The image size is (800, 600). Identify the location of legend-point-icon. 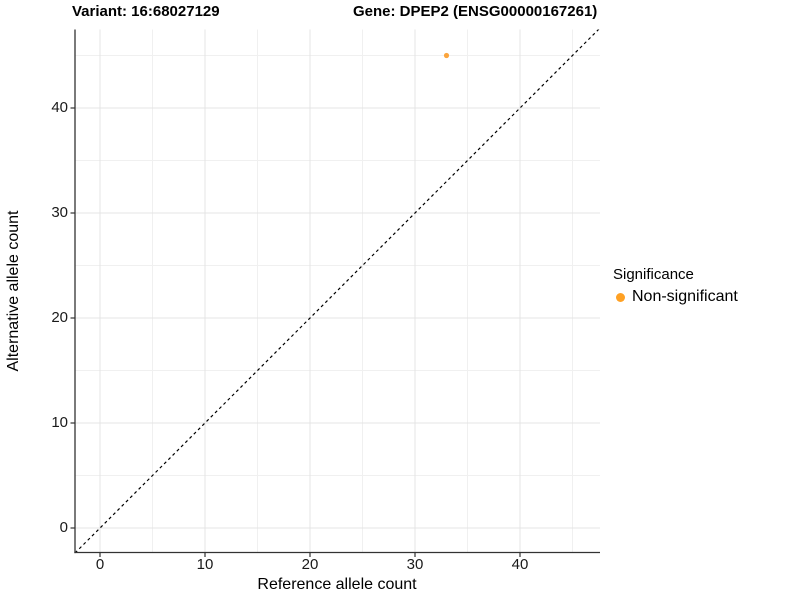
(620, 297).